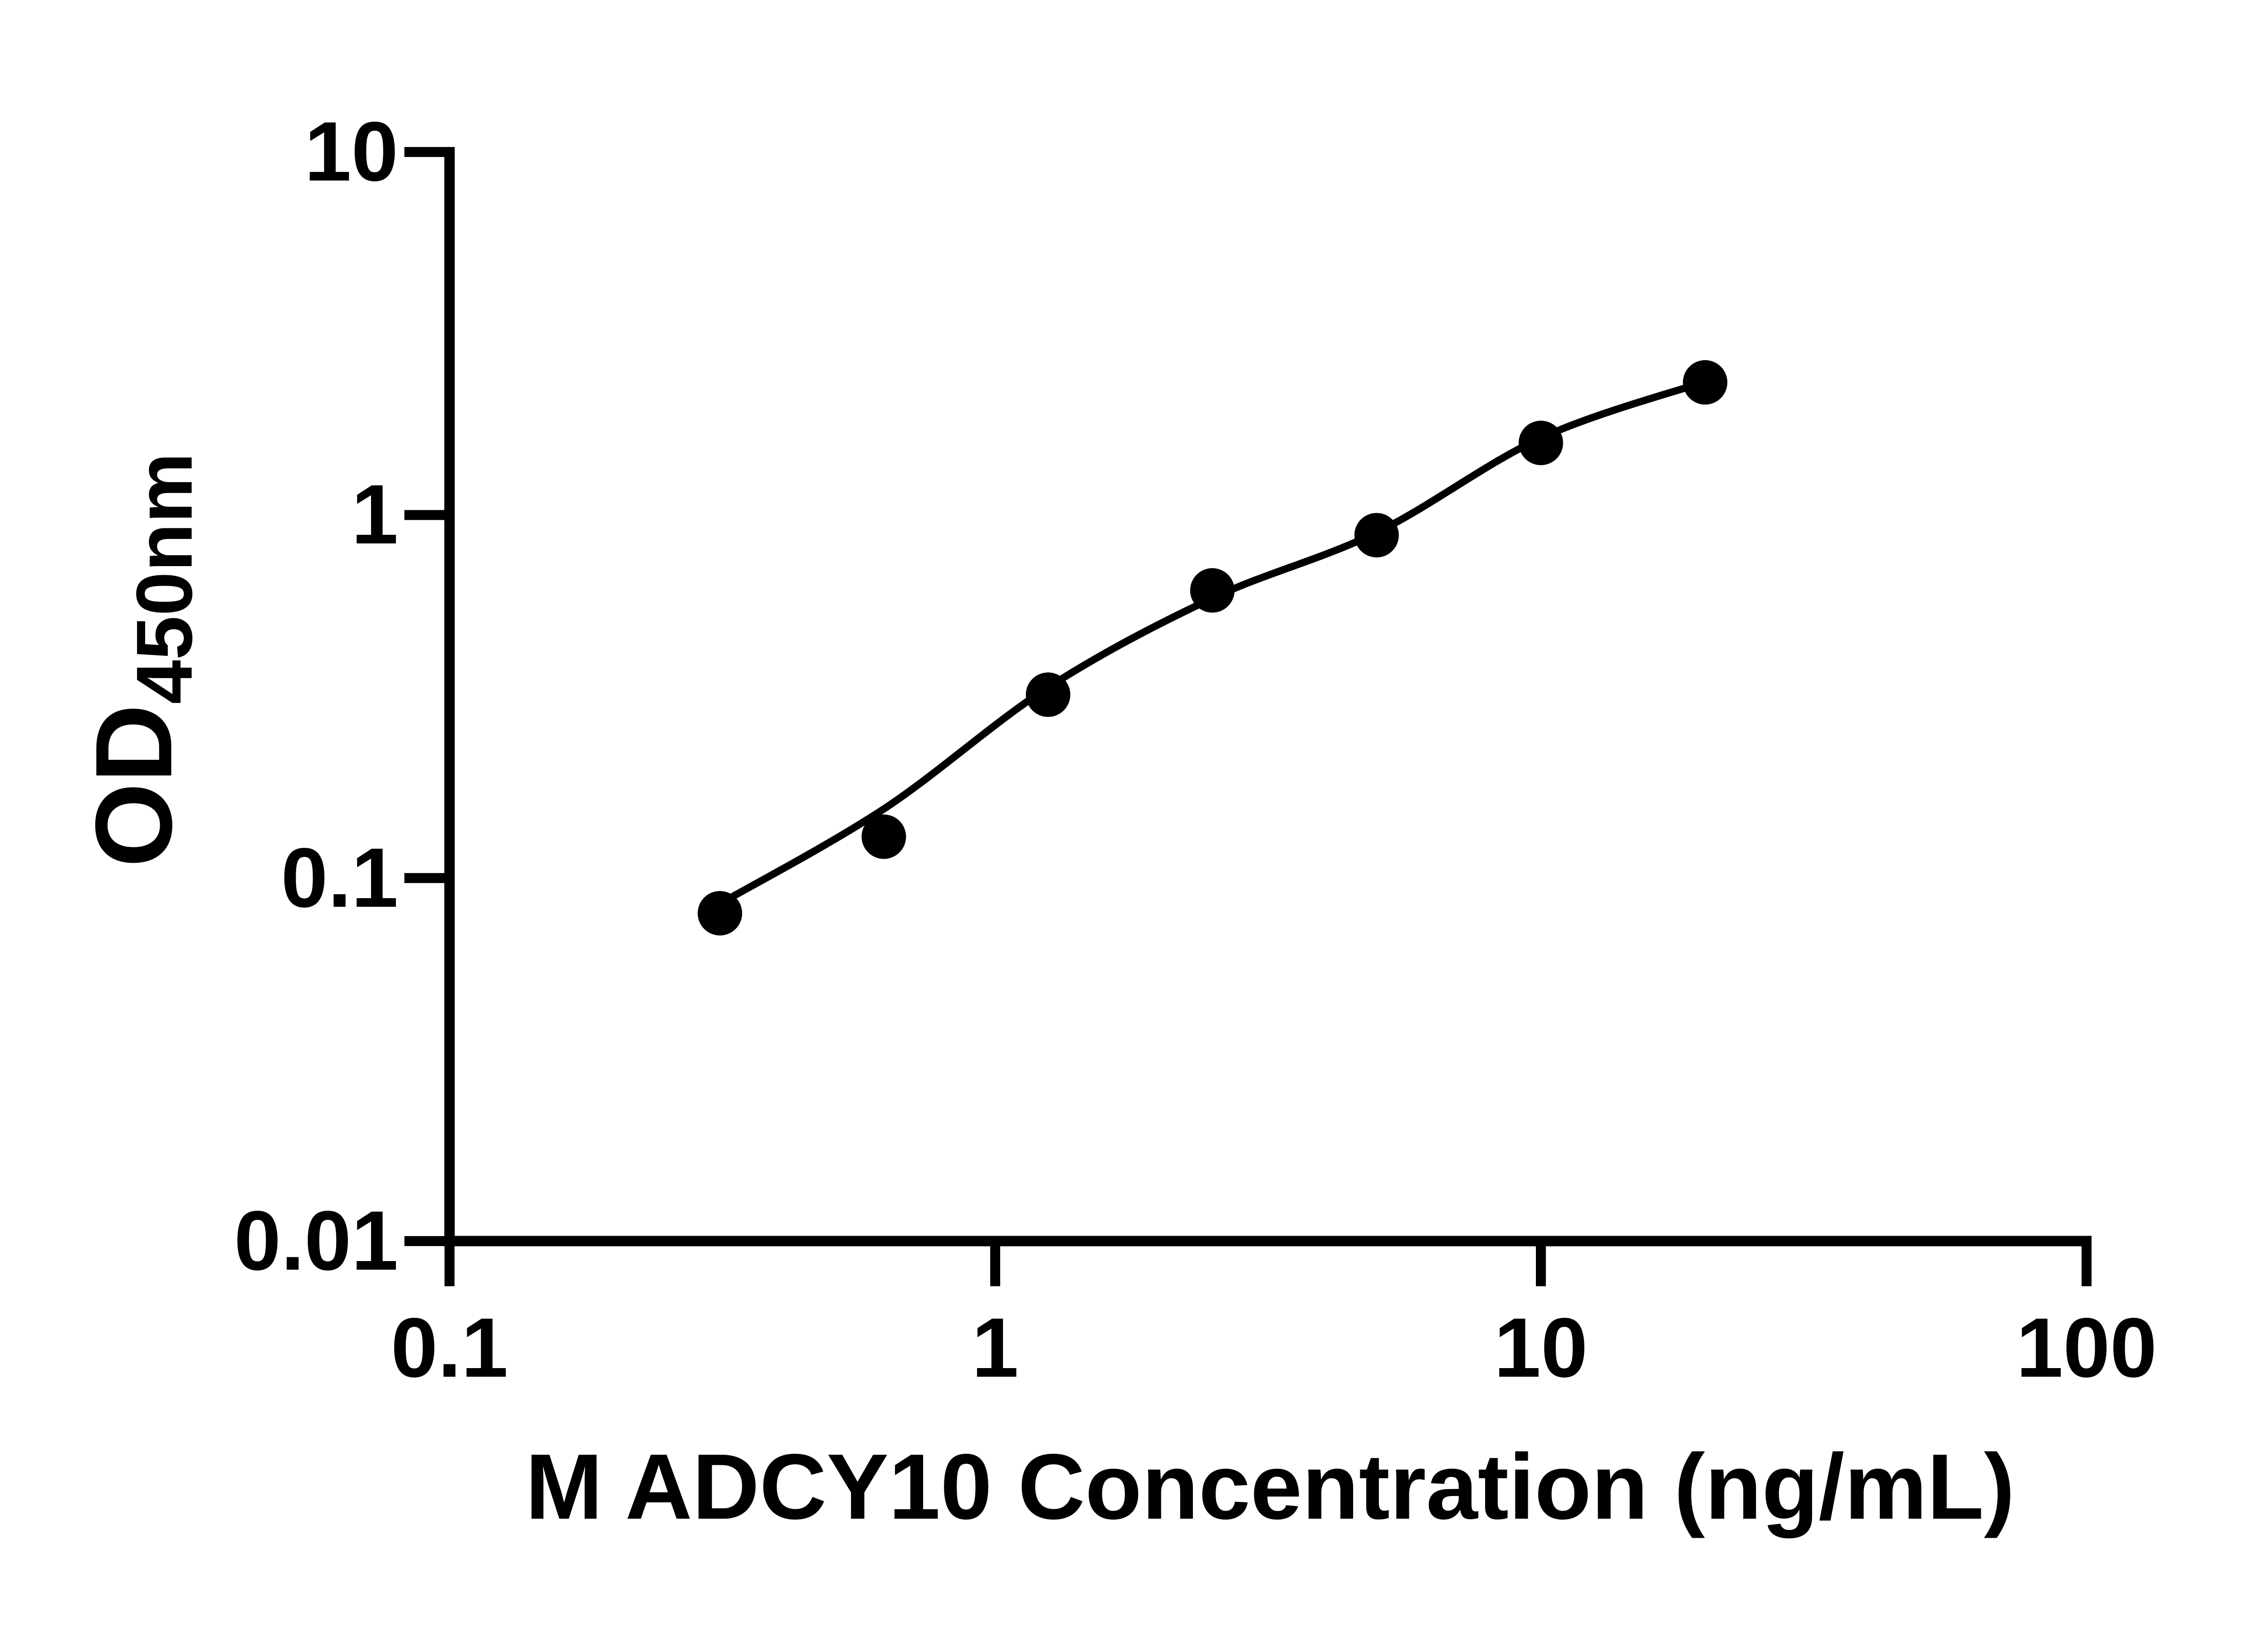 Image resolution: width=2268 pixels, height=1633 pixels. Describe the element at coordinates (316, 1241) in the screenshot. I see `y-tick-label: 0.01` at that location.